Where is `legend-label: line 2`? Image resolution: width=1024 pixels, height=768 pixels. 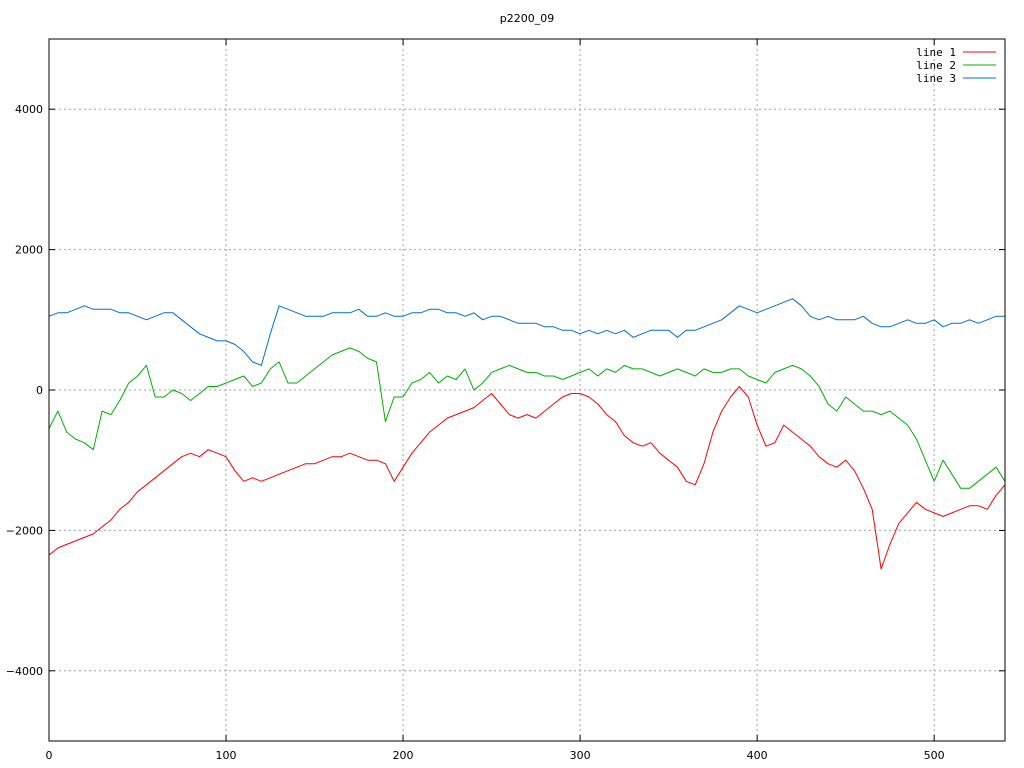 legend-label: line 2 is located at coordinates (936, 65).